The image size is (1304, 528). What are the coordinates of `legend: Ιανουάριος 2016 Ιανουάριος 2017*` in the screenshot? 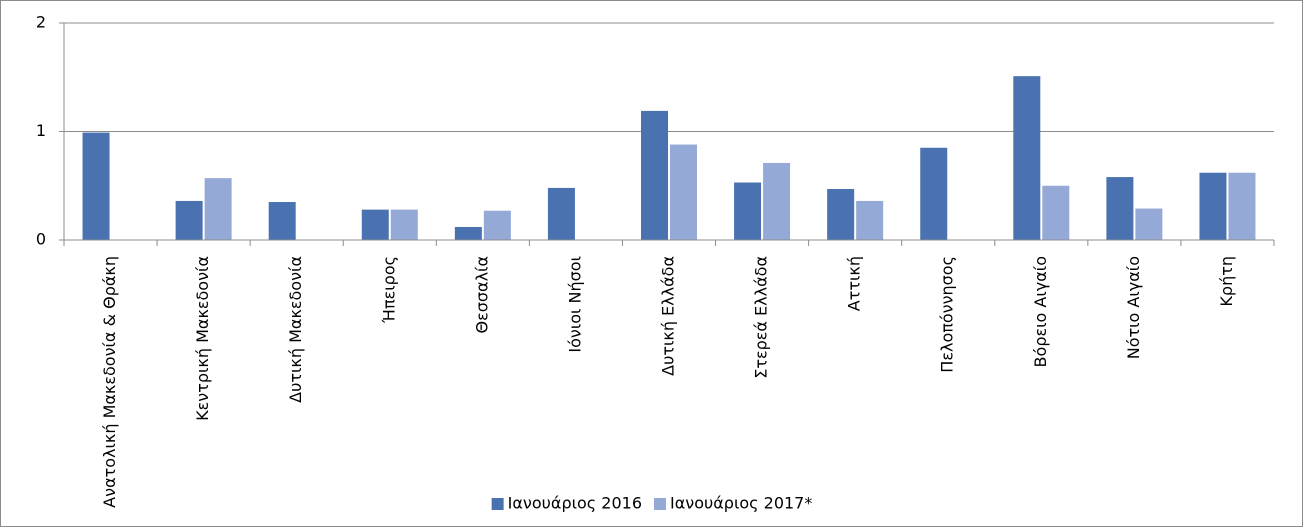 It's located at (651, 503).